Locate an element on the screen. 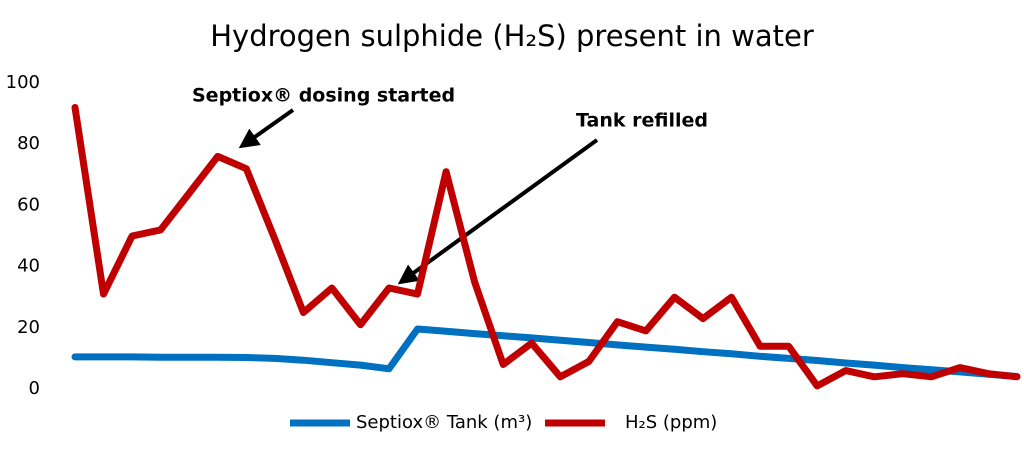 Image resolution: width=1024 pixels, height=453 pixels. y-tick-label: 20 is located at coordinates (28, 327).